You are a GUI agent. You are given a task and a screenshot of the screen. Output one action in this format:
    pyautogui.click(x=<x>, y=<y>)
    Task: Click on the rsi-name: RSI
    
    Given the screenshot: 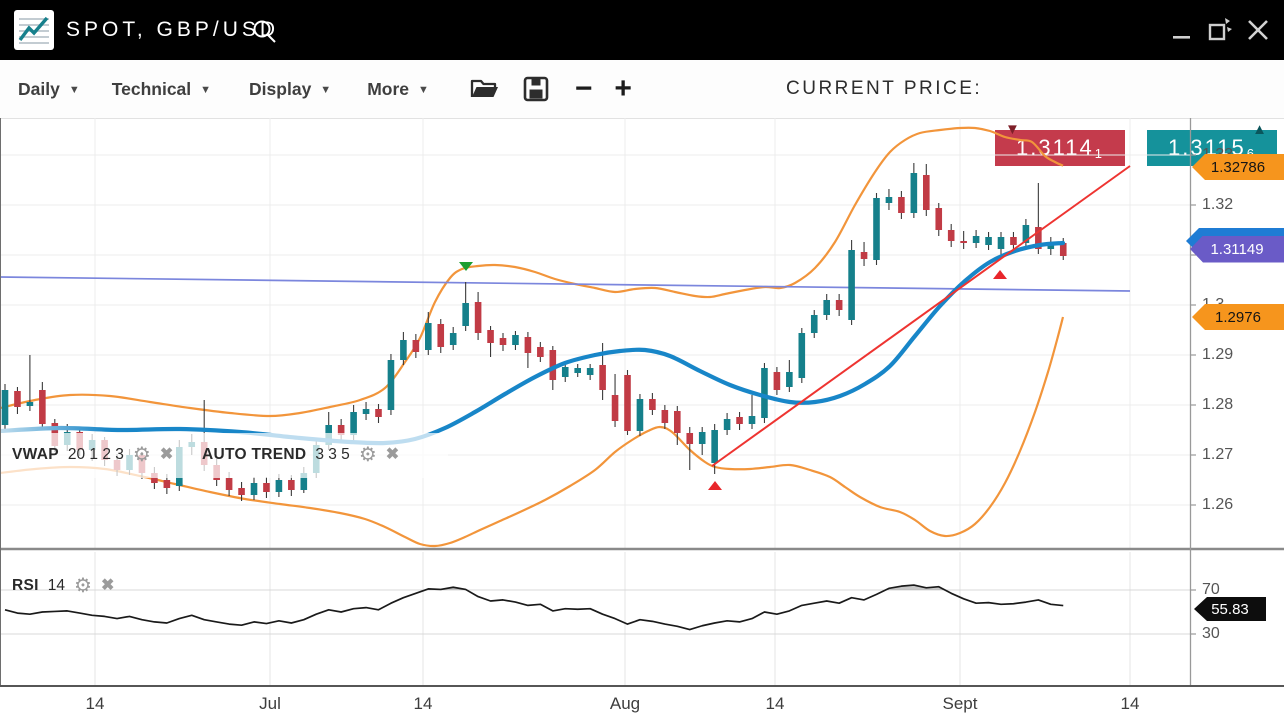 What is the action you would take?
    pyautogui.click(x=25, y=585)
    